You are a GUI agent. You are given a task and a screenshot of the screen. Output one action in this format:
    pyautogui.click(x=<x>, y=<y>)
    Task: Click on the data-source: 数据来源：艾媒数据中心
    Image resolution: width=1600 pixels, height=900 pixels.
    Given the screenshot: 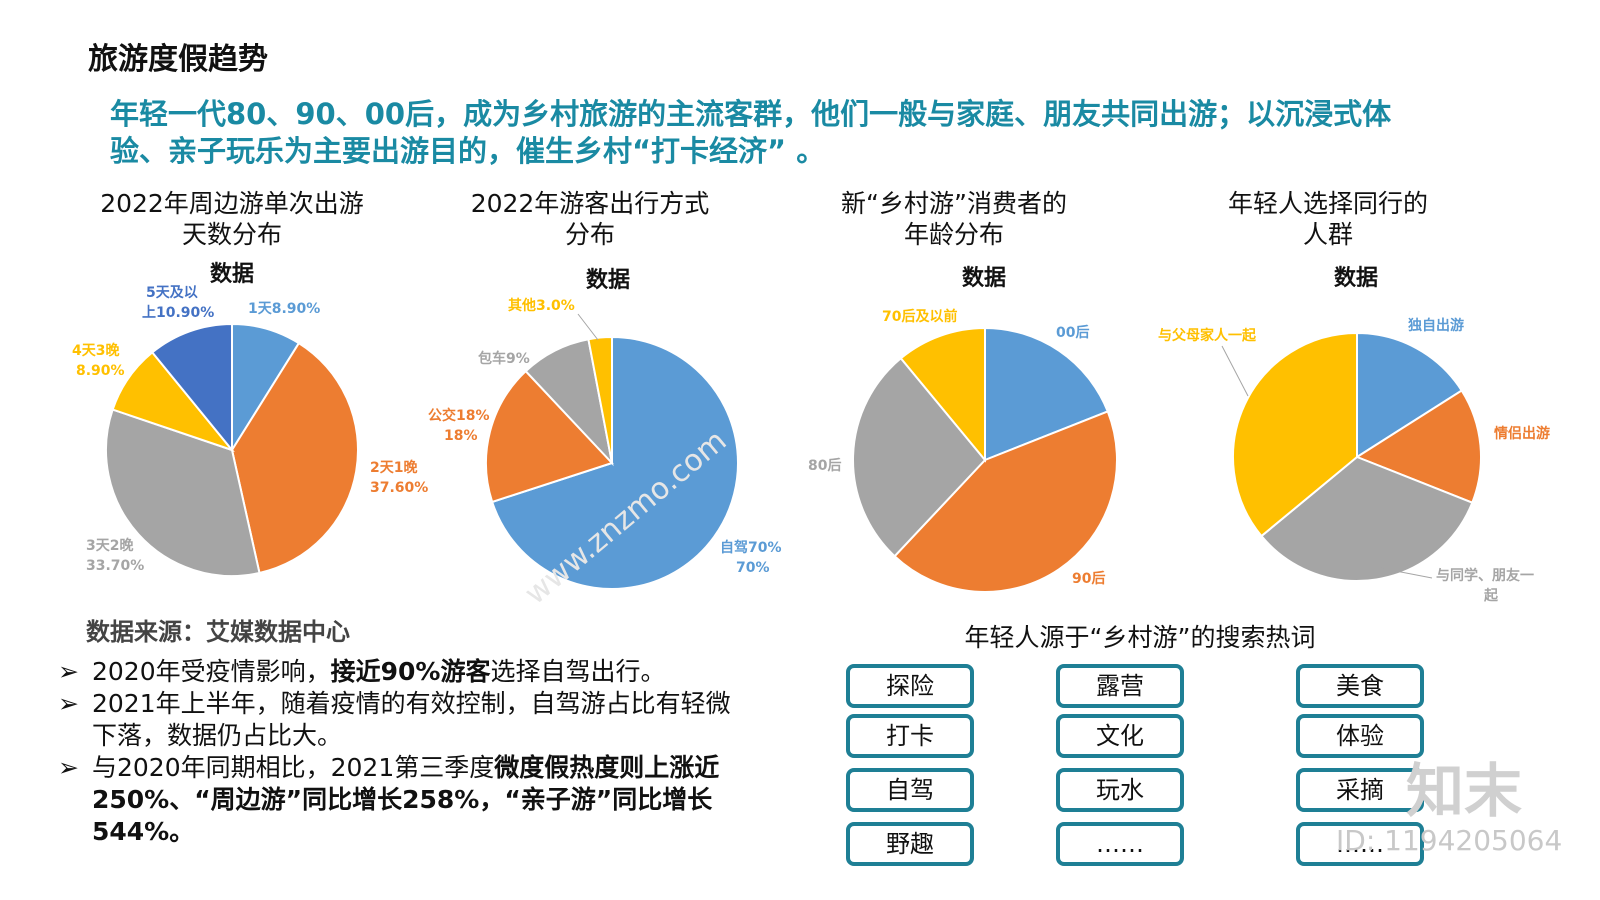 What is the action you would take?
    pyautogui.click(x=218, y=632)
    